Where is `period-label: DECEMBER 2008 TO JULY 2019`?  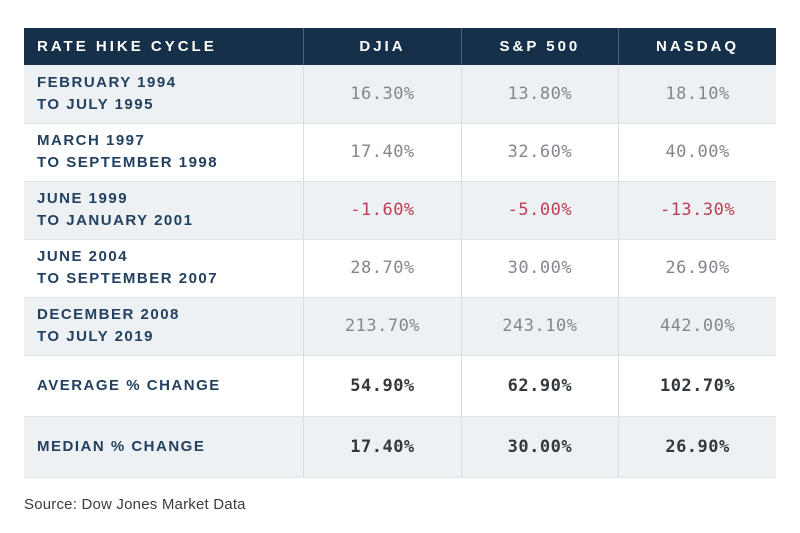
period-label: DECEMBER 2008 TO JULY 2019 is located at coordinates (164, 326).